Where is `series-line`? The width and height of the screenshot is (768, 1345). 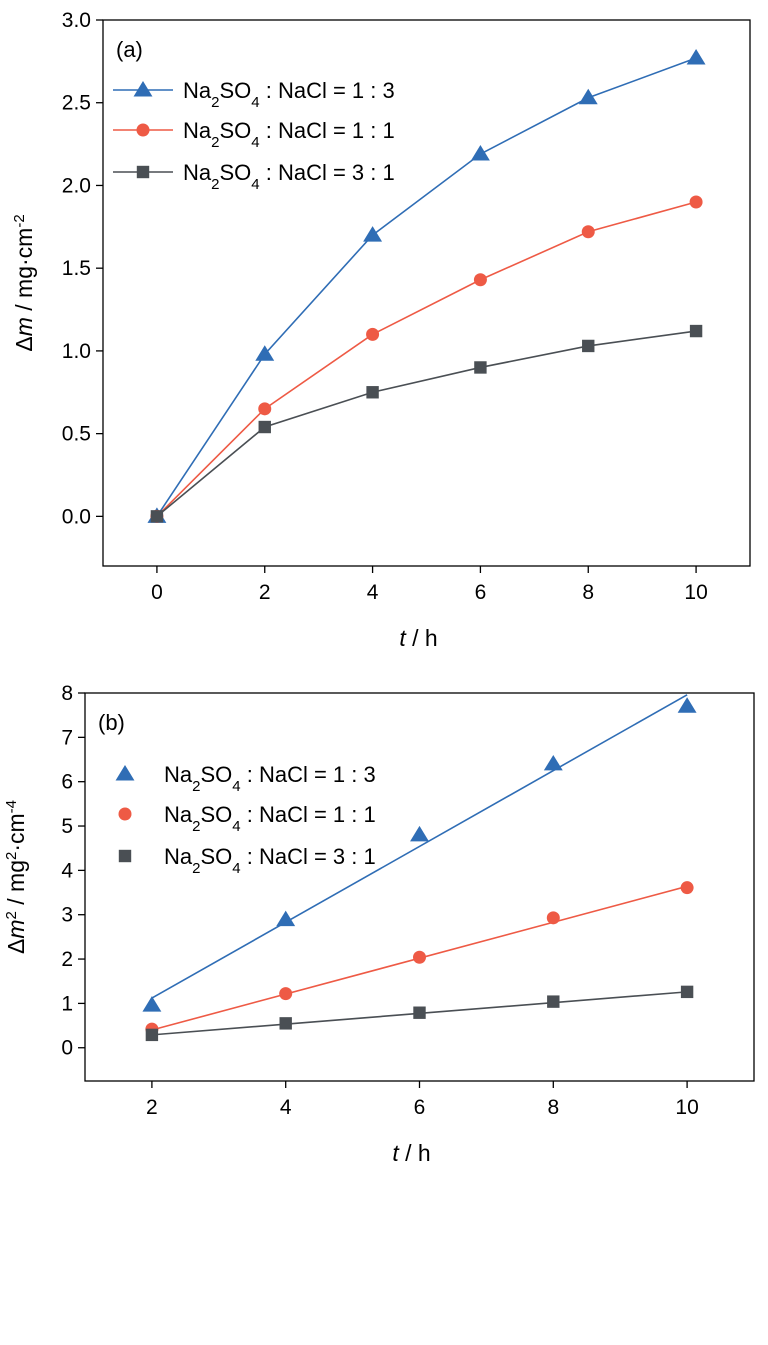
series-line is located at coordinates (426, 423).